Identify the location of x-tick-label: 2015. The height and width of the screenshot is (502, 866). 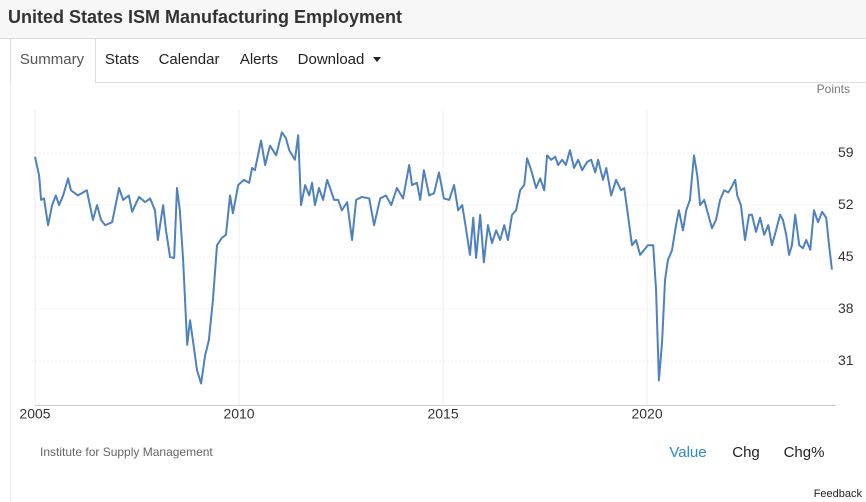
(442, 414).